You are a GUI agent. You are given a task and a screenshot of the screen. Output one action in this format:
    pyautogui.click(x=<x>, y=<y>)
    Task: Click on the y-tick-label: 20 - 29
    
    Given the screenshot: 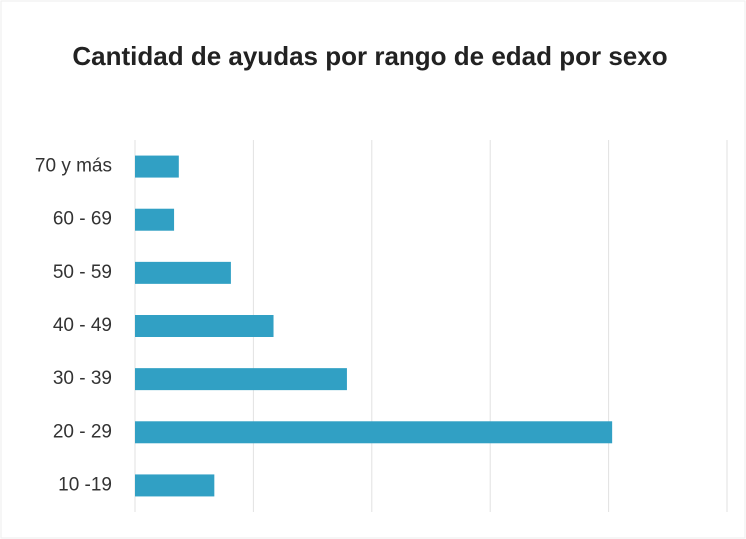 What is the action you would take?
    pyautogui.click(x=82, y=431)
    